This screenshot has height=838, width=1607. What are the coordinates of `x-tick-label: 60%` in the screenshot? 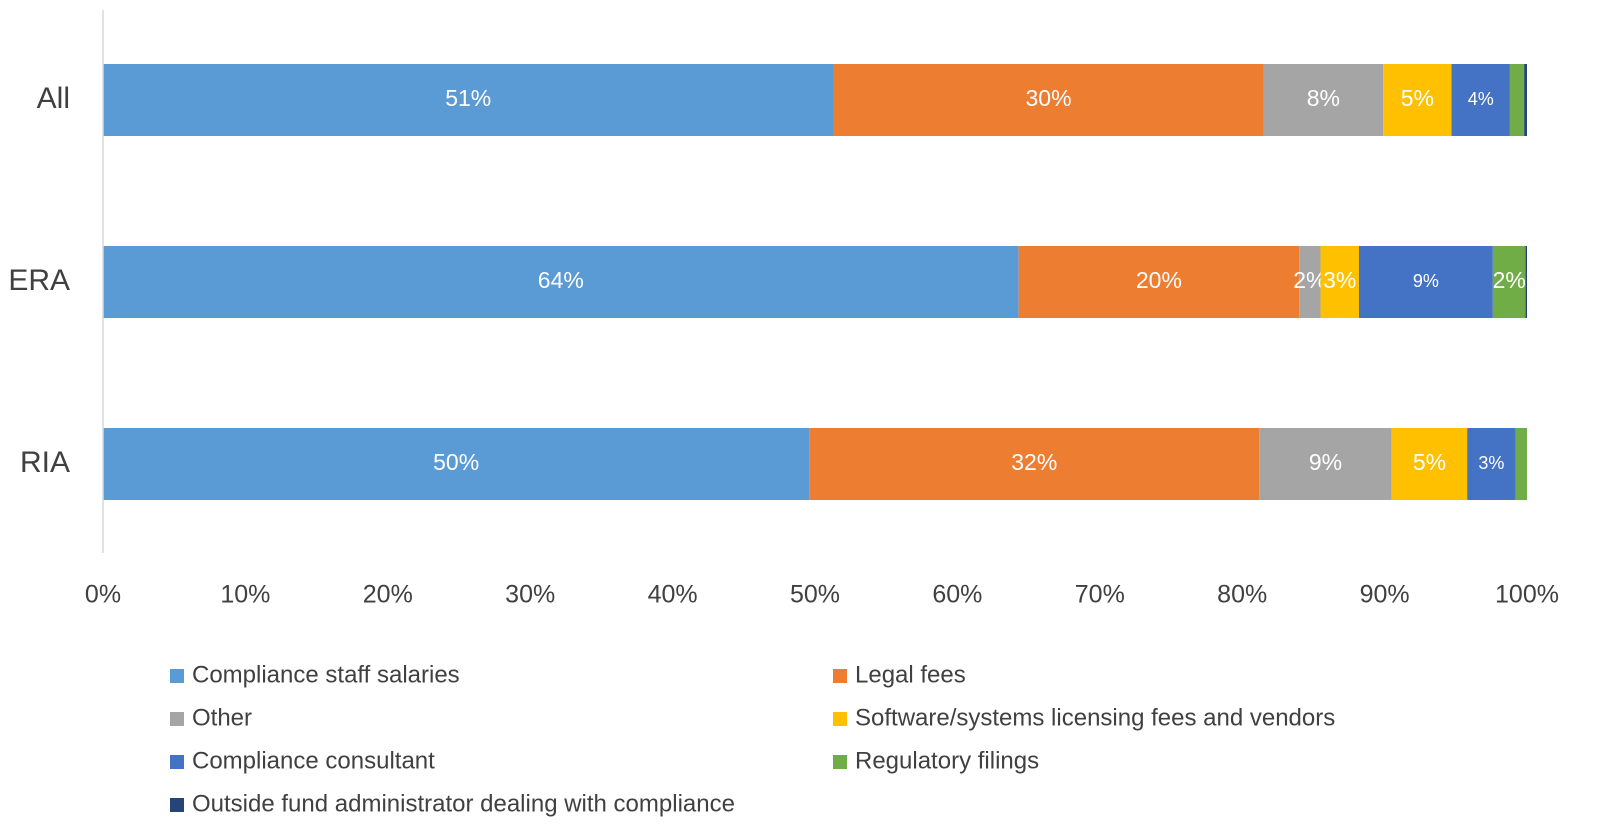 It's located at (957, 595).